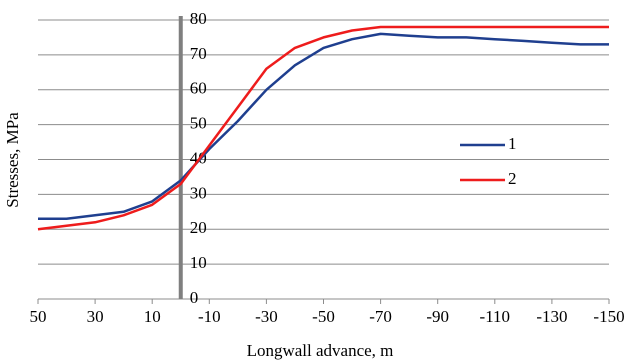  What do you see at coordinates (495, 316) in the screenshot?
I see `x-tick-label: -110` at bounding box center [495, 316].